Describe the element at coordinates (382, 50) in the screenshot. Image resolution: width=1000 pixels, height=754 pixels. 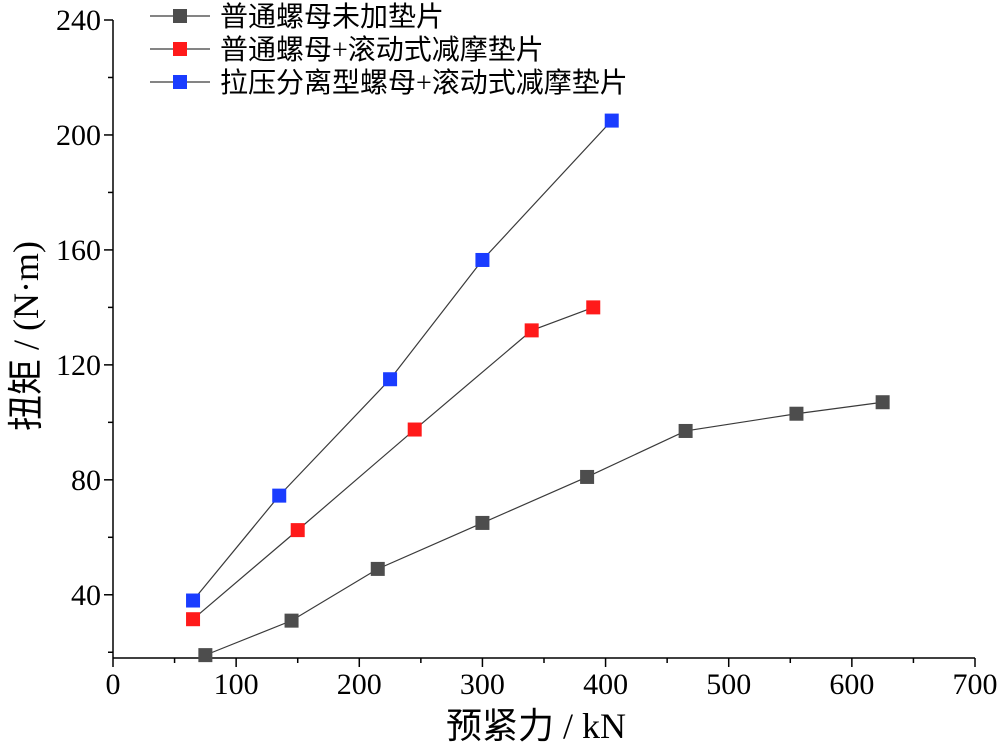
I see `legend-label: 普通螺母+滚动式减摩垫片` at that location.